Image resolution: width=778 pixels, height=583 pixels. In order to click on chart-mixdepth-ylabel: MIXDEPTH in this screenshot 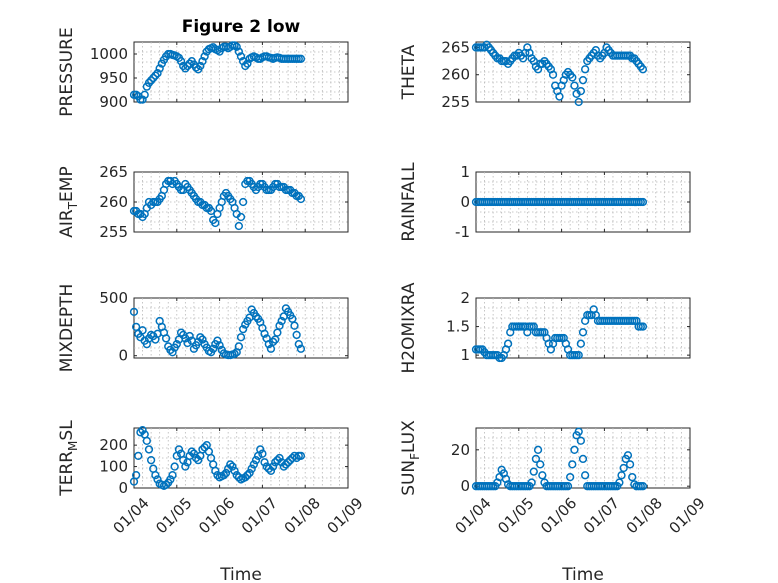, I will do `click(67, 328)`.